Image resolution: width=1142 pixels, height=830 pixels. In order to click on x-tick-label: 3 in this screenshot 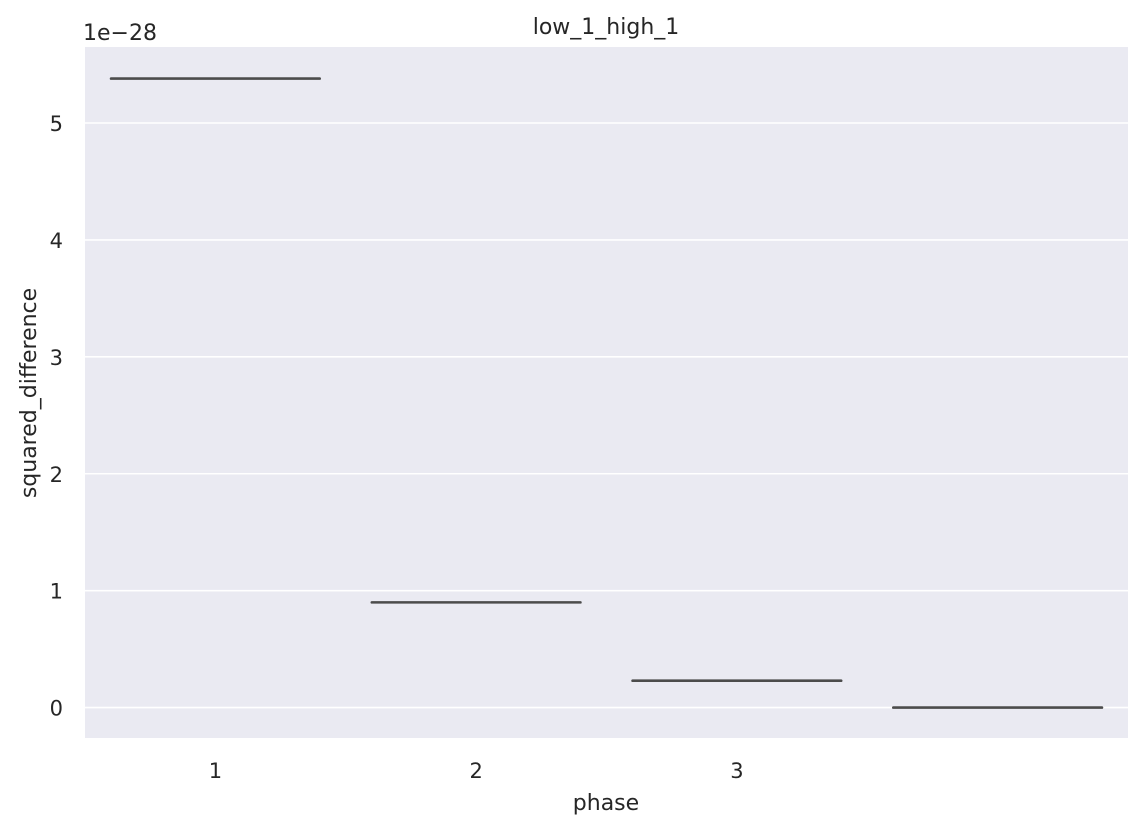, I will do `click(736, 771)`.